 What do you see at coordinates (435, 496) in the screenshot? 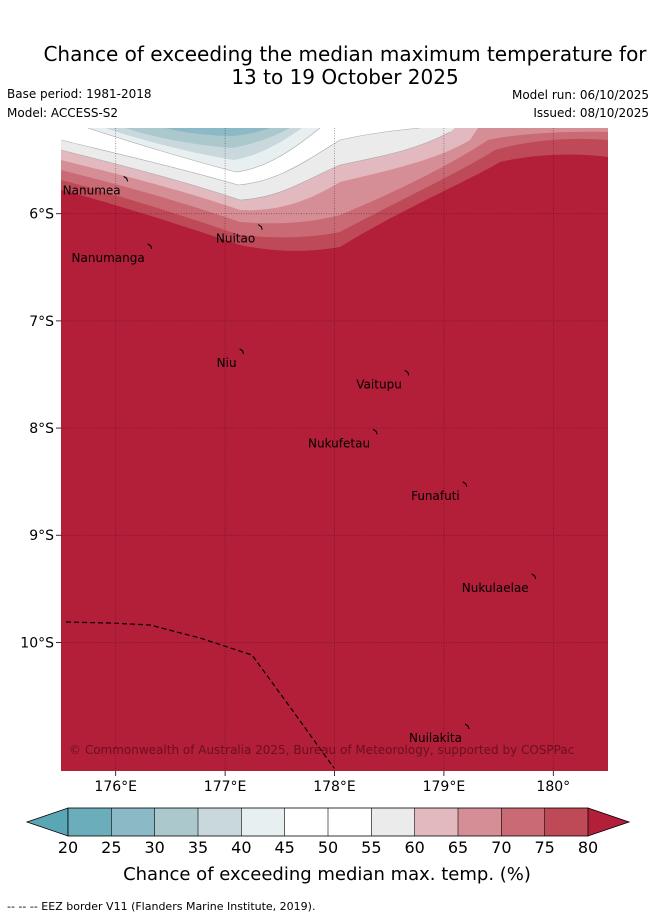
I see `island-label: Funafuti` at bounding box center [435, 496].